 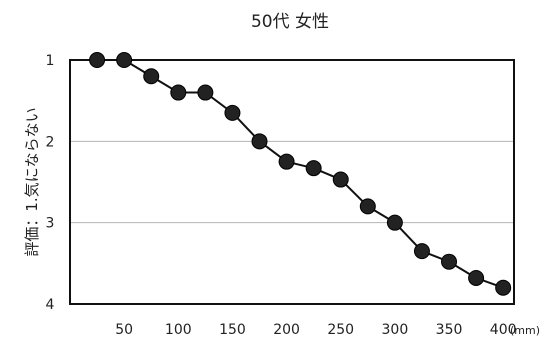 I want to click on y-axis-label: 評価：1.気にならない, so click(x=32, y=181).